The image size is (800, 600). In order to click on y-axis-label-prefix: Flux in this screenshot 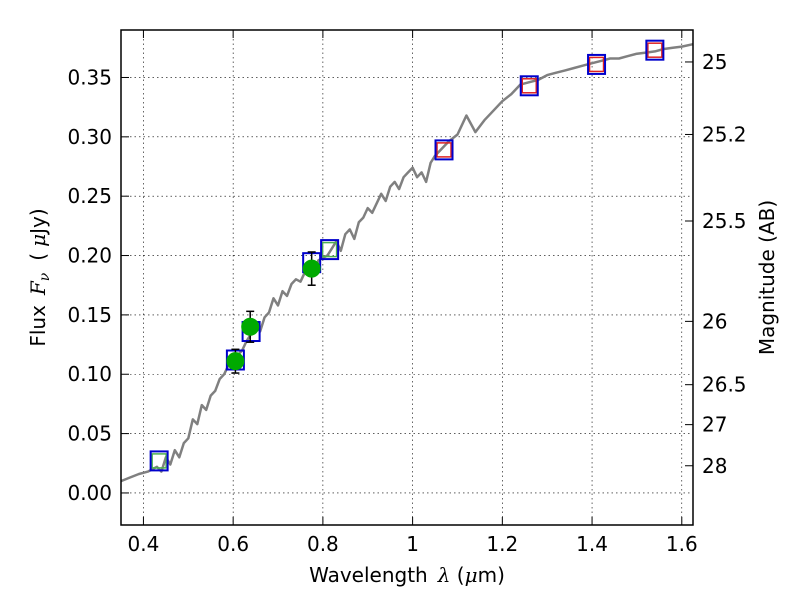, I will do `click(38, 326)`.